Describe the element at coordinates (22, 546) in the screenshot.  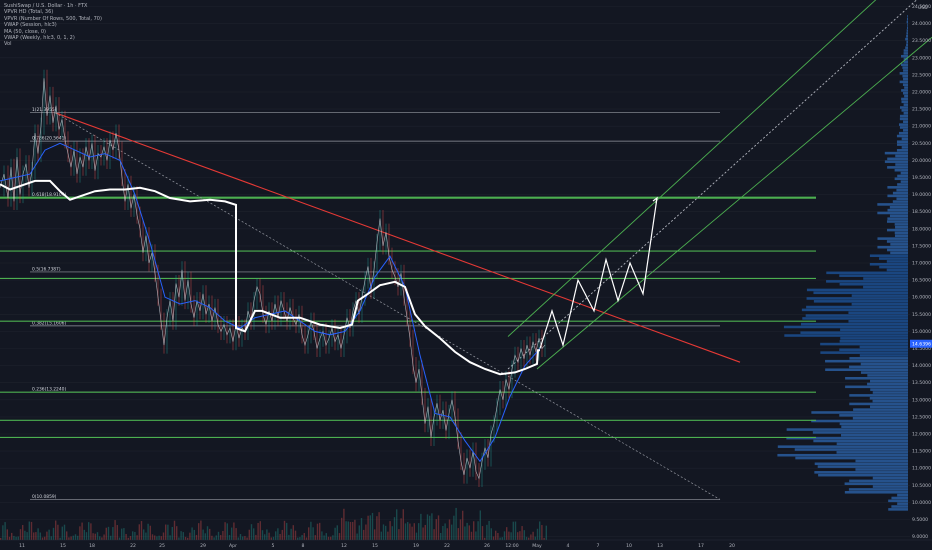
I see `time-tick-label: 11` at that location.